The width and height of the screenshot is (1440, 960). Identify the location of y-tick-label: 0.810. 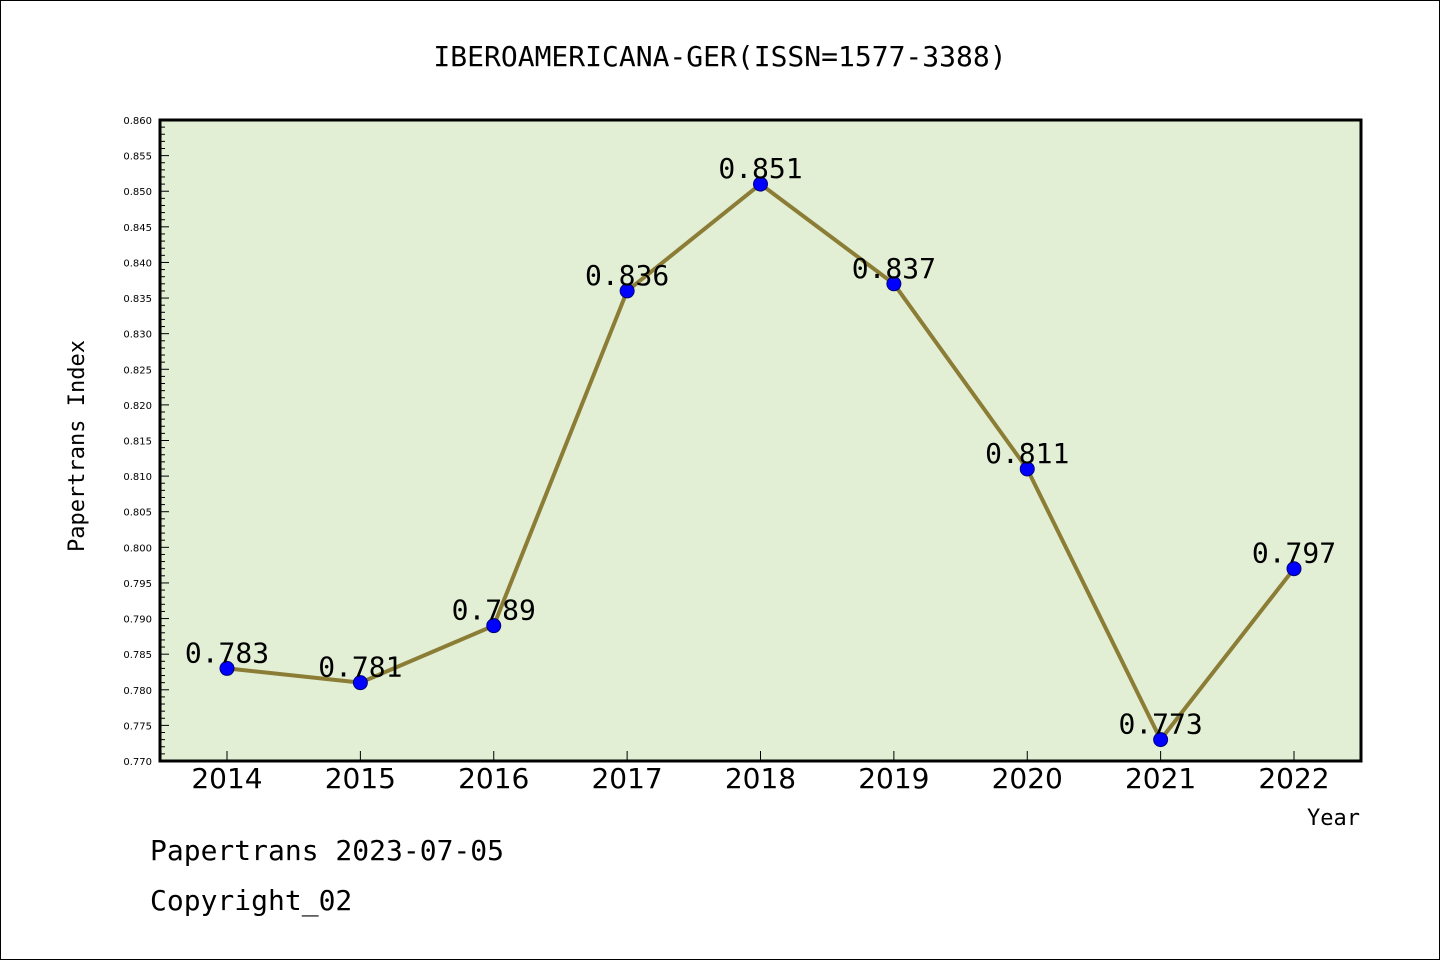
(137, 477).